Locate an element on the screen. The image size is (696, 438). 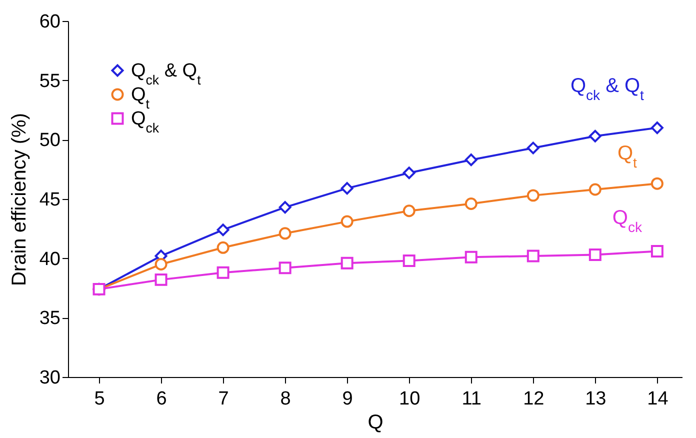
y-tick-label: 60 is located at coordinates (49, 22).